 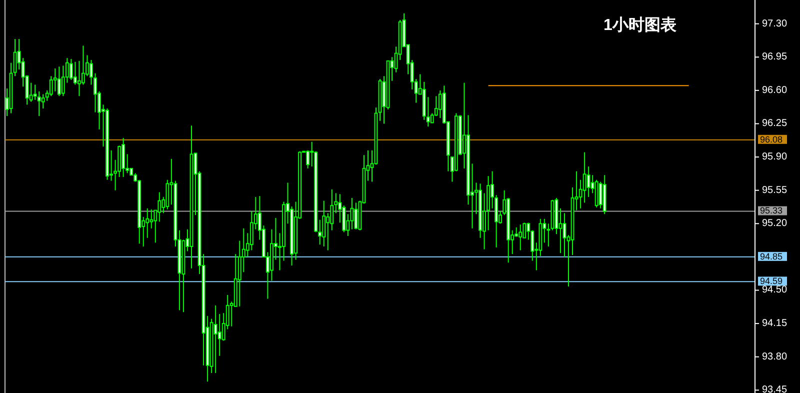 I want to click on y-tick-label: 96.25, so click(x=775, y=124).